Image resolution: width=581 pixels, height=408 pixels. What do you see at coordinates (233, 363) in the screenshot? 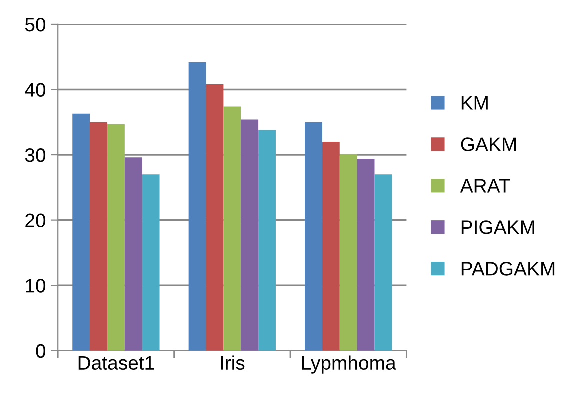
I see `x-tick-label: Iris` at bounding box center [233, 363].